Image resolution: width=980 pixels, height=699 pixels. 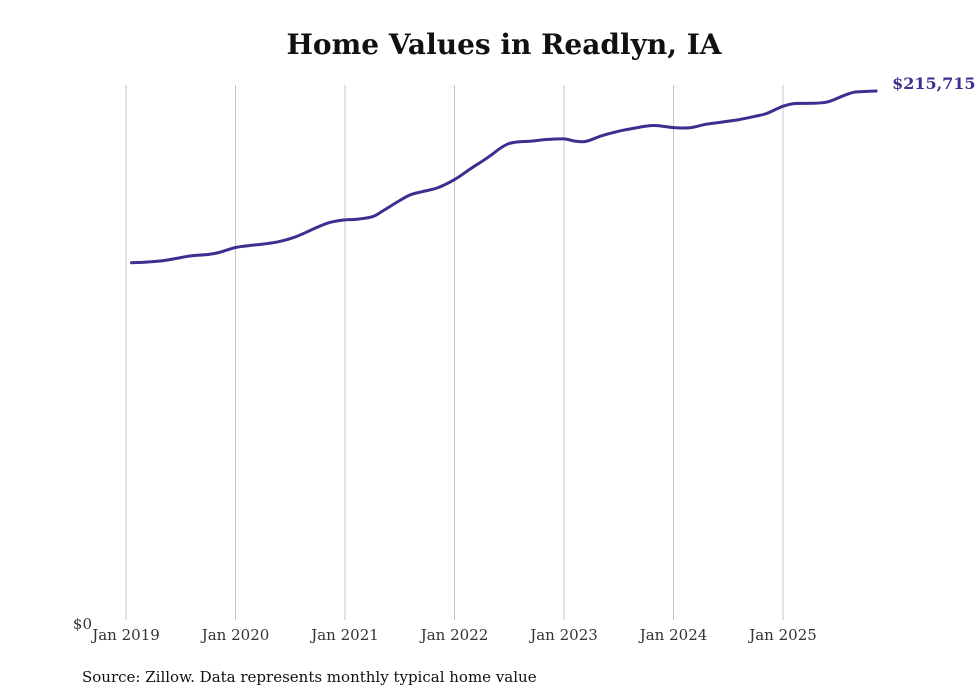 I want to click on x-tick-label: Jan 2023, so click(x=563, y=635).